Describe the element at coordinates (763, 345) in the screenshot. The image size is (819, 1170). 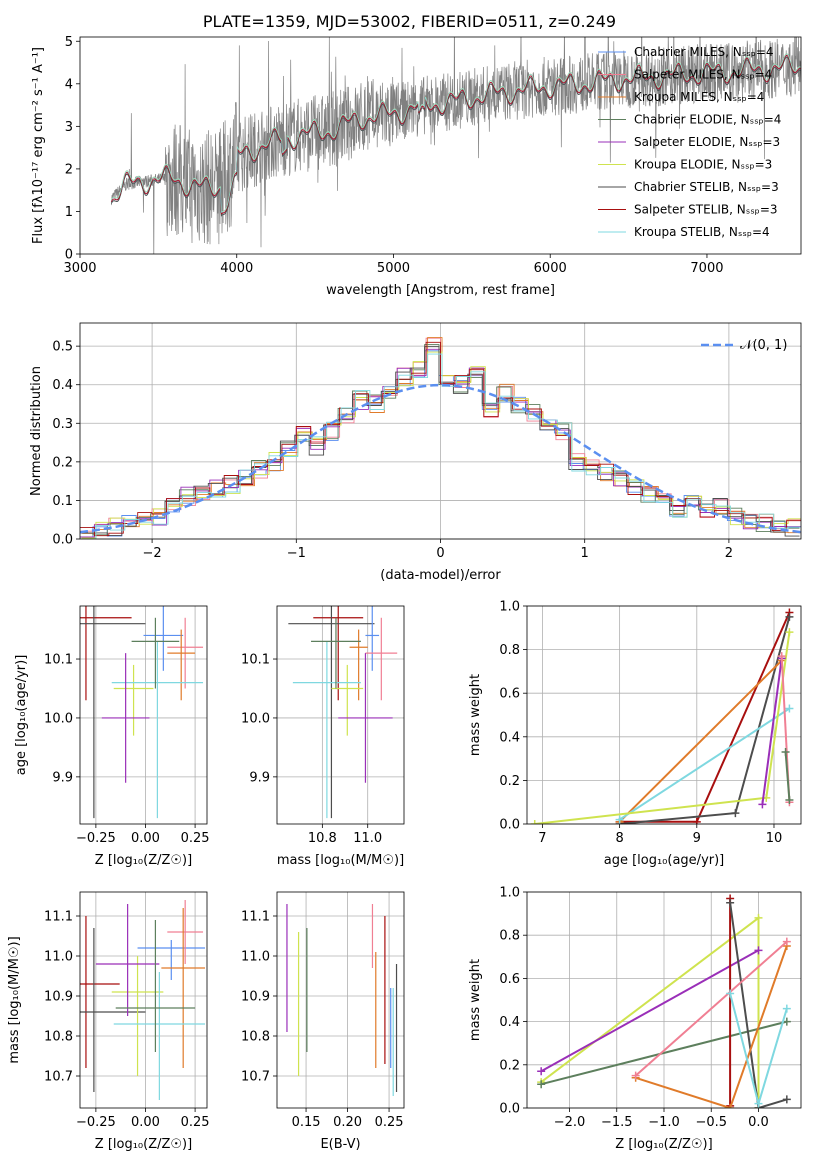
I see `legend-label: 𝒩(0, 1)` at that location.